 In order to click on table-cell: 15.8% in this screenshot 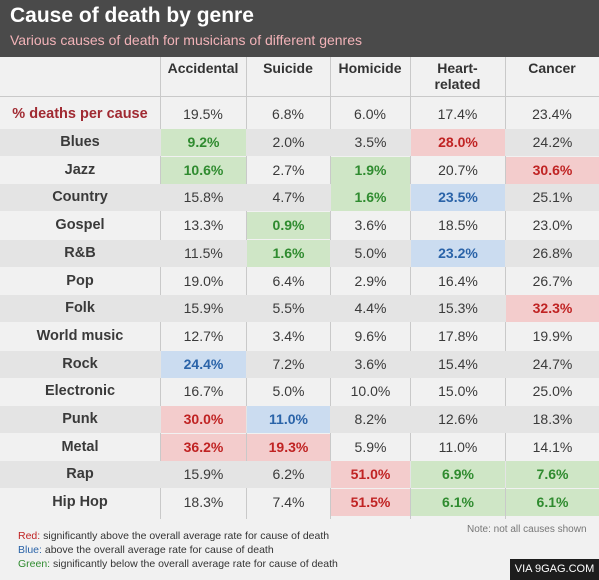, I will do `click(203, 197)`.